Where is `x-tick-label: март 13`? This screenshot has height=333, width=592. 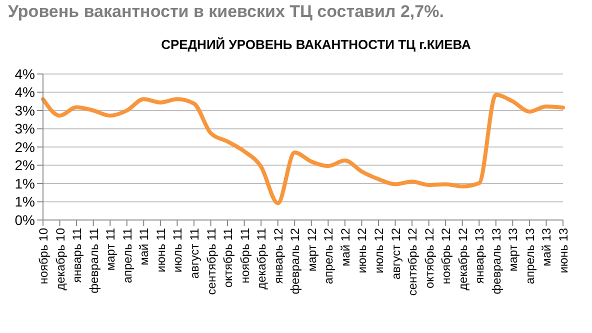
x-tick-label: март 13 is located at coordinates (513, 250).